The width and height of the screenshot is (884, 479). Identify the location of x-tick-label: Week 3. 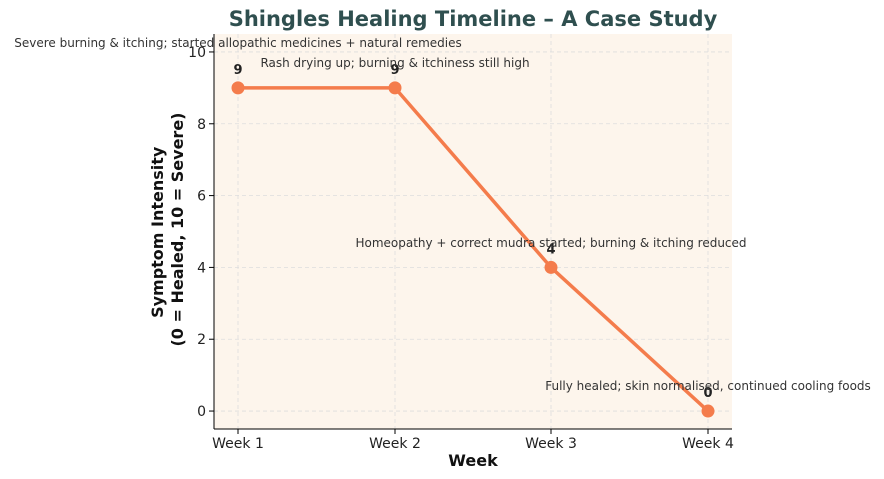
(551, 444).